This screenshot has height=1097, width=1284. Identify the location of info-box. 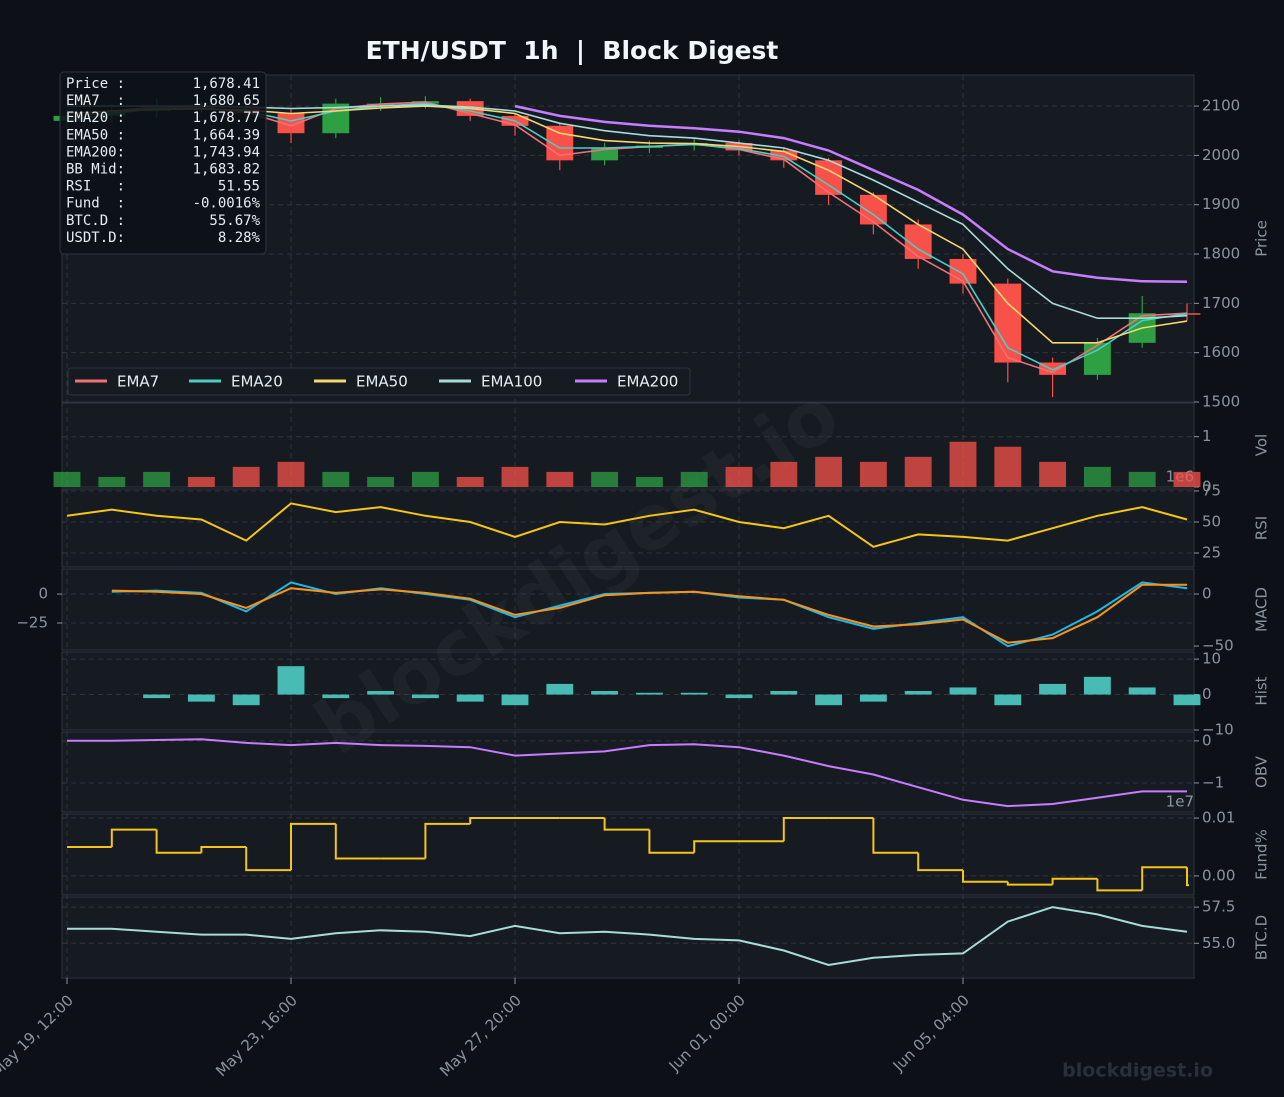
(163, 163).